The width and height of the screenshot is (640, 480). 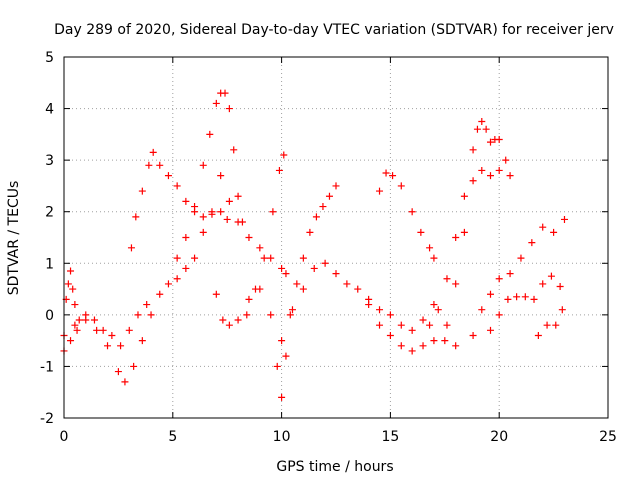 What do you see at coordinates (64, 437) in the screenshot?
I see `x-tick-label: 0` at bounding box center [64, 437].